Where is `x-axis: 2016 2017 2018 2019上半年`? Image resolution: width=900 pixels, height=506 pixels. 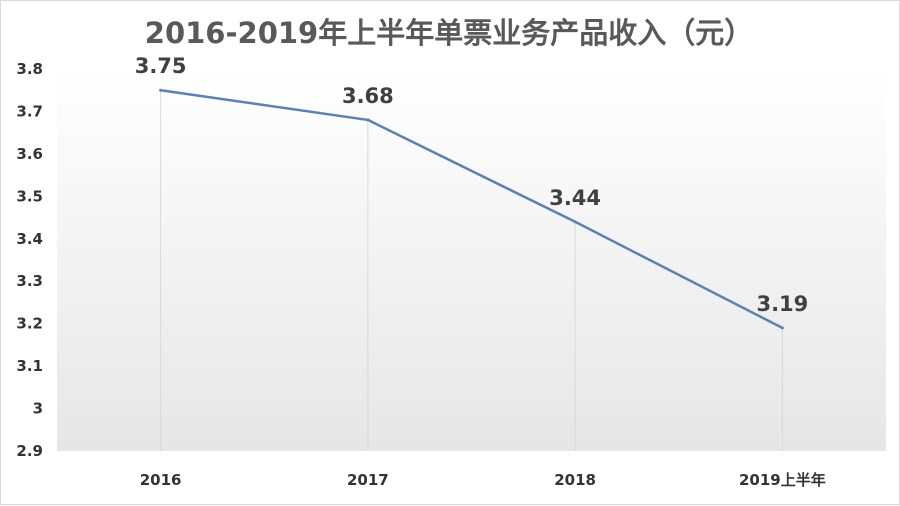
x-axis: 2016 2017 2018 2019上半年 is located at coordinates (483, 480).